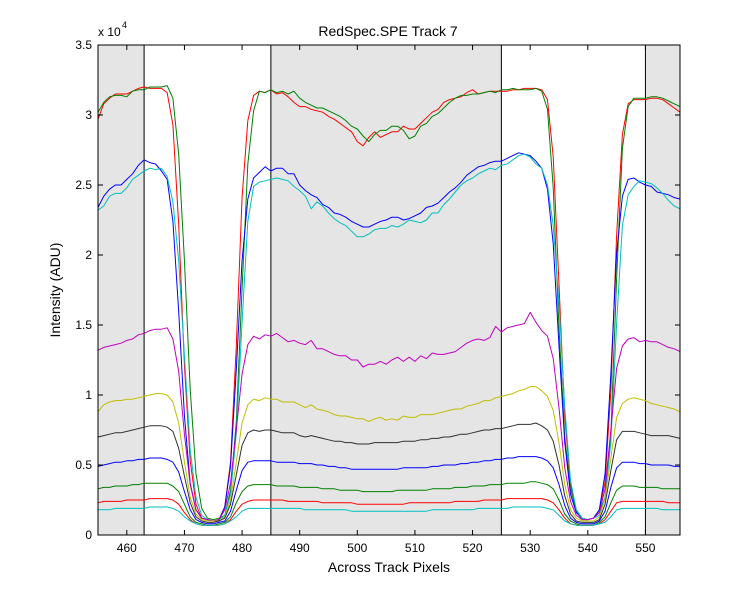  Describe the element at coordinates (83, 325) in the screenshot. I see `y-tick-label: 1.5` at that location.